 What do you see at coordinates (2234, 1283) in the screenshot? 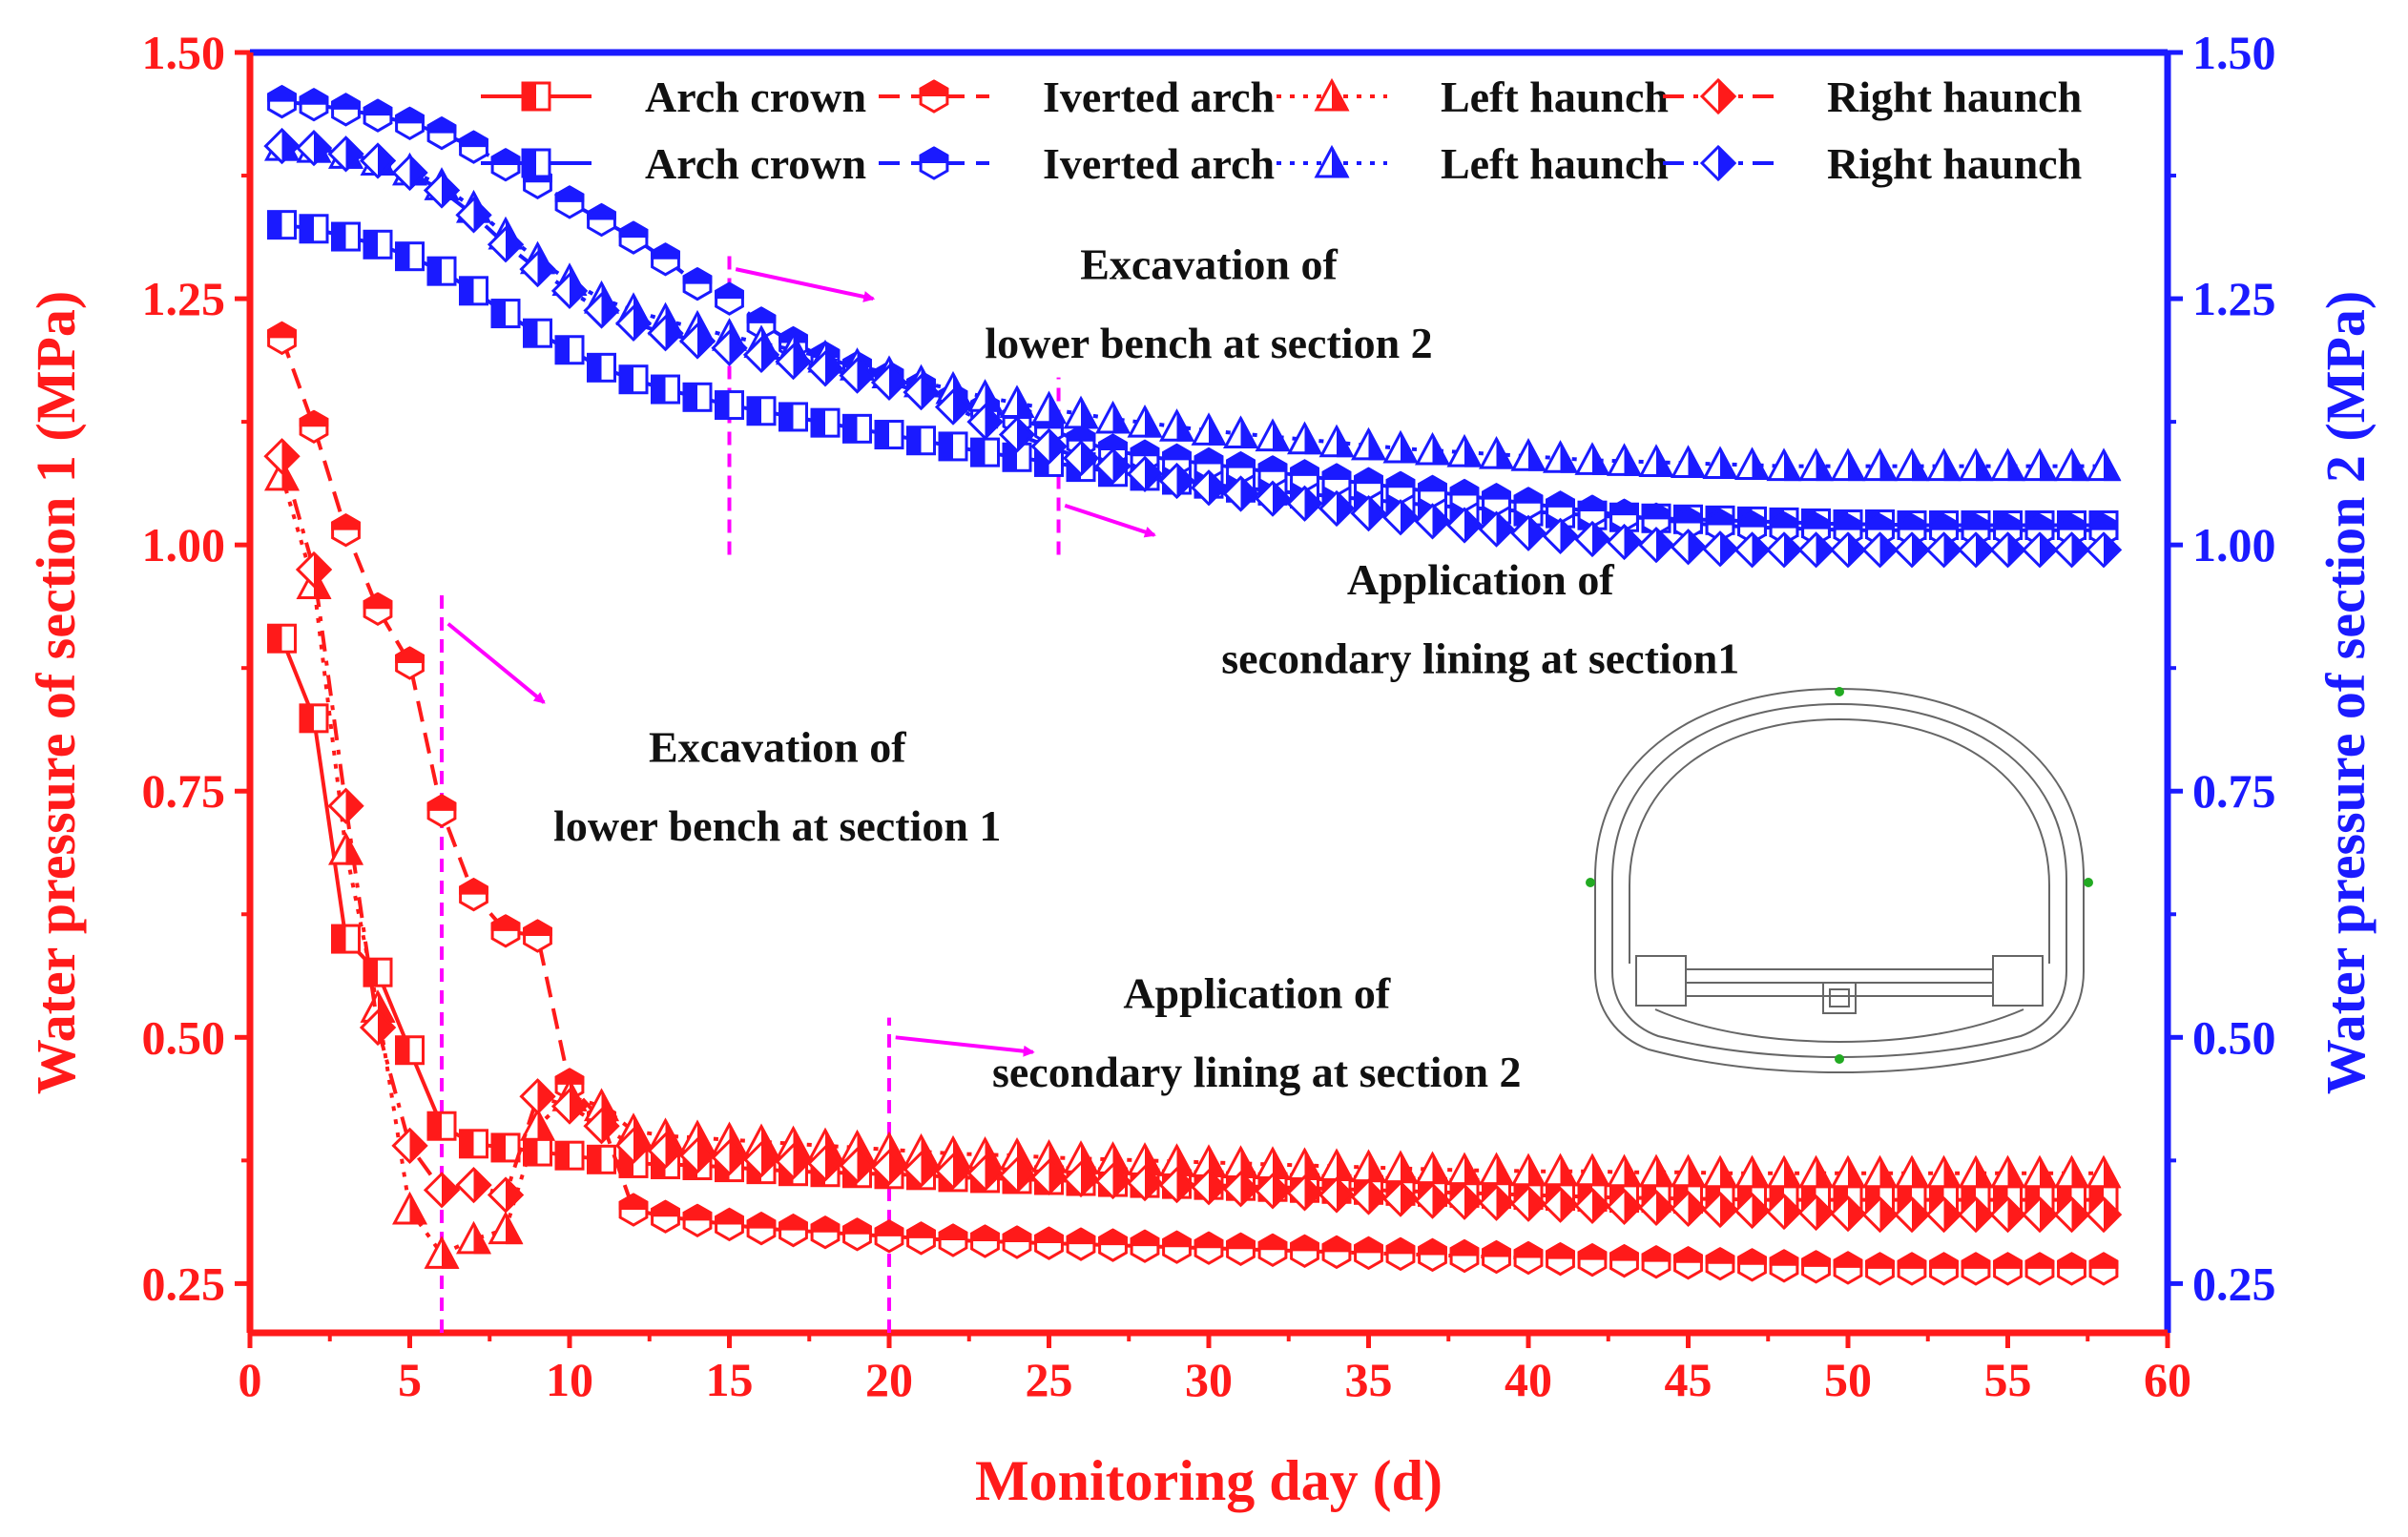
I see `y-right-tick-label: 0.25` at bounding box center [2234, 1283].